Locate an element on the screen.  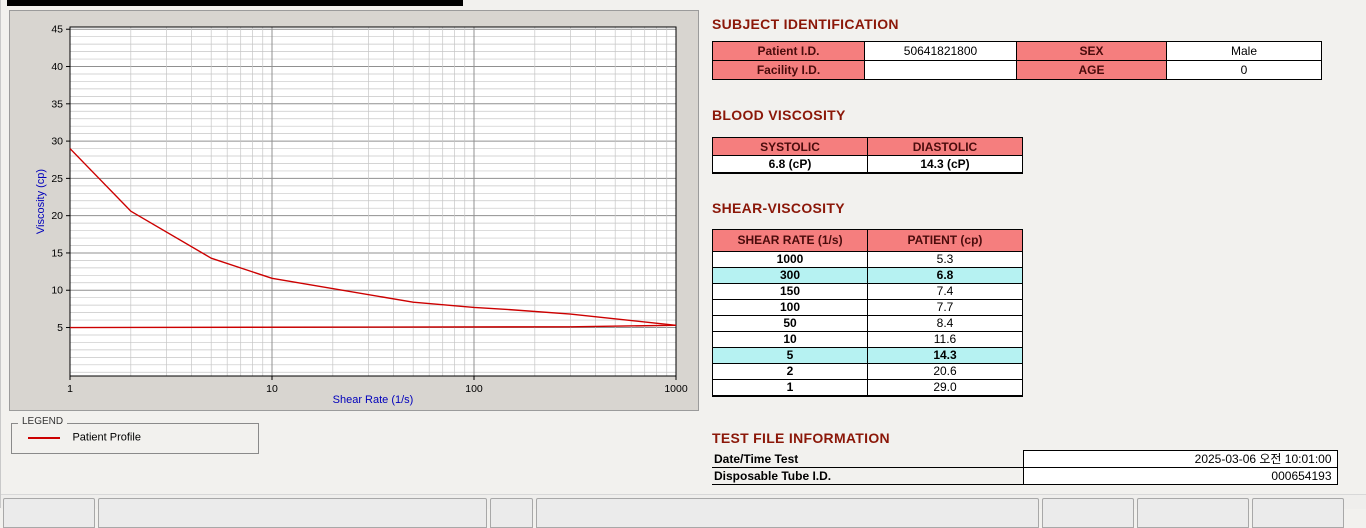
blood-viscosity-title: BLOOD VISCOSITY is located at coordinates (779, 115).